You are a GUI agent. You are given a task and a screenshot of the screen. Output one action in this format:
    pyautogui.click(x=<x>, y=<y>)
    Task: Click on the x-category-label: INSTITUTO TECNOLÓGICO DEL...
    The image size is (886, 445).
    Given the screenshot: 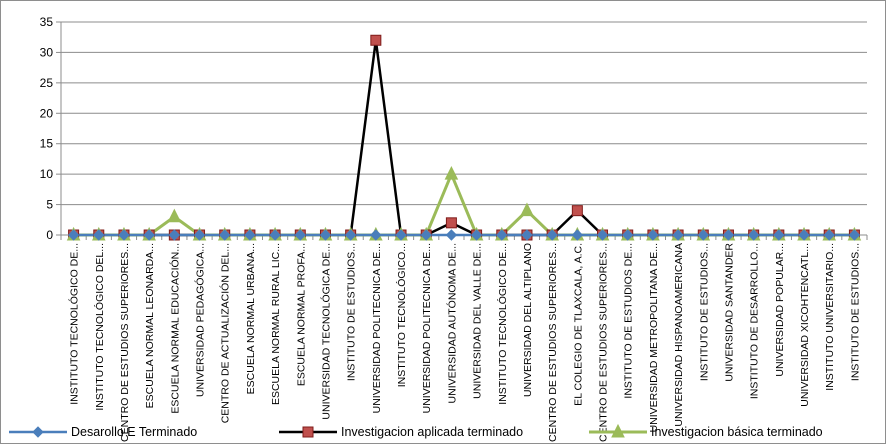 What is the action you would take?
    pyautogui.click(x=99, y=327)
    